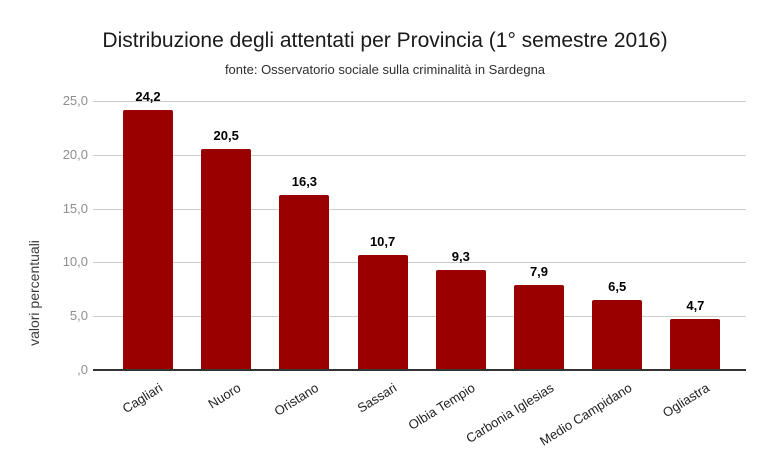 This screenshot has height=476, width=770. I want to click on y-axis-tick-label: 25,0, so click(75, 100).